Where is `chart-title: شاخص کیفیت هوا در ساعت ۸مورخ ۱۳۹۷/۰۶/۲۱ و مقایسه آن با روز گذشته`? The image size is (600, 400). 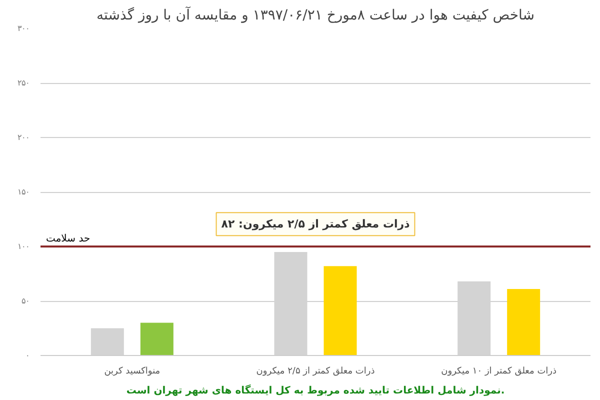
chart-title: شاخص کیفیت هوا در ساعت ۸مورخ ۱۳۹۷/۰۶/۲۱ و مقایسه آن با روز گذشته is located at coordinates (315, 15).